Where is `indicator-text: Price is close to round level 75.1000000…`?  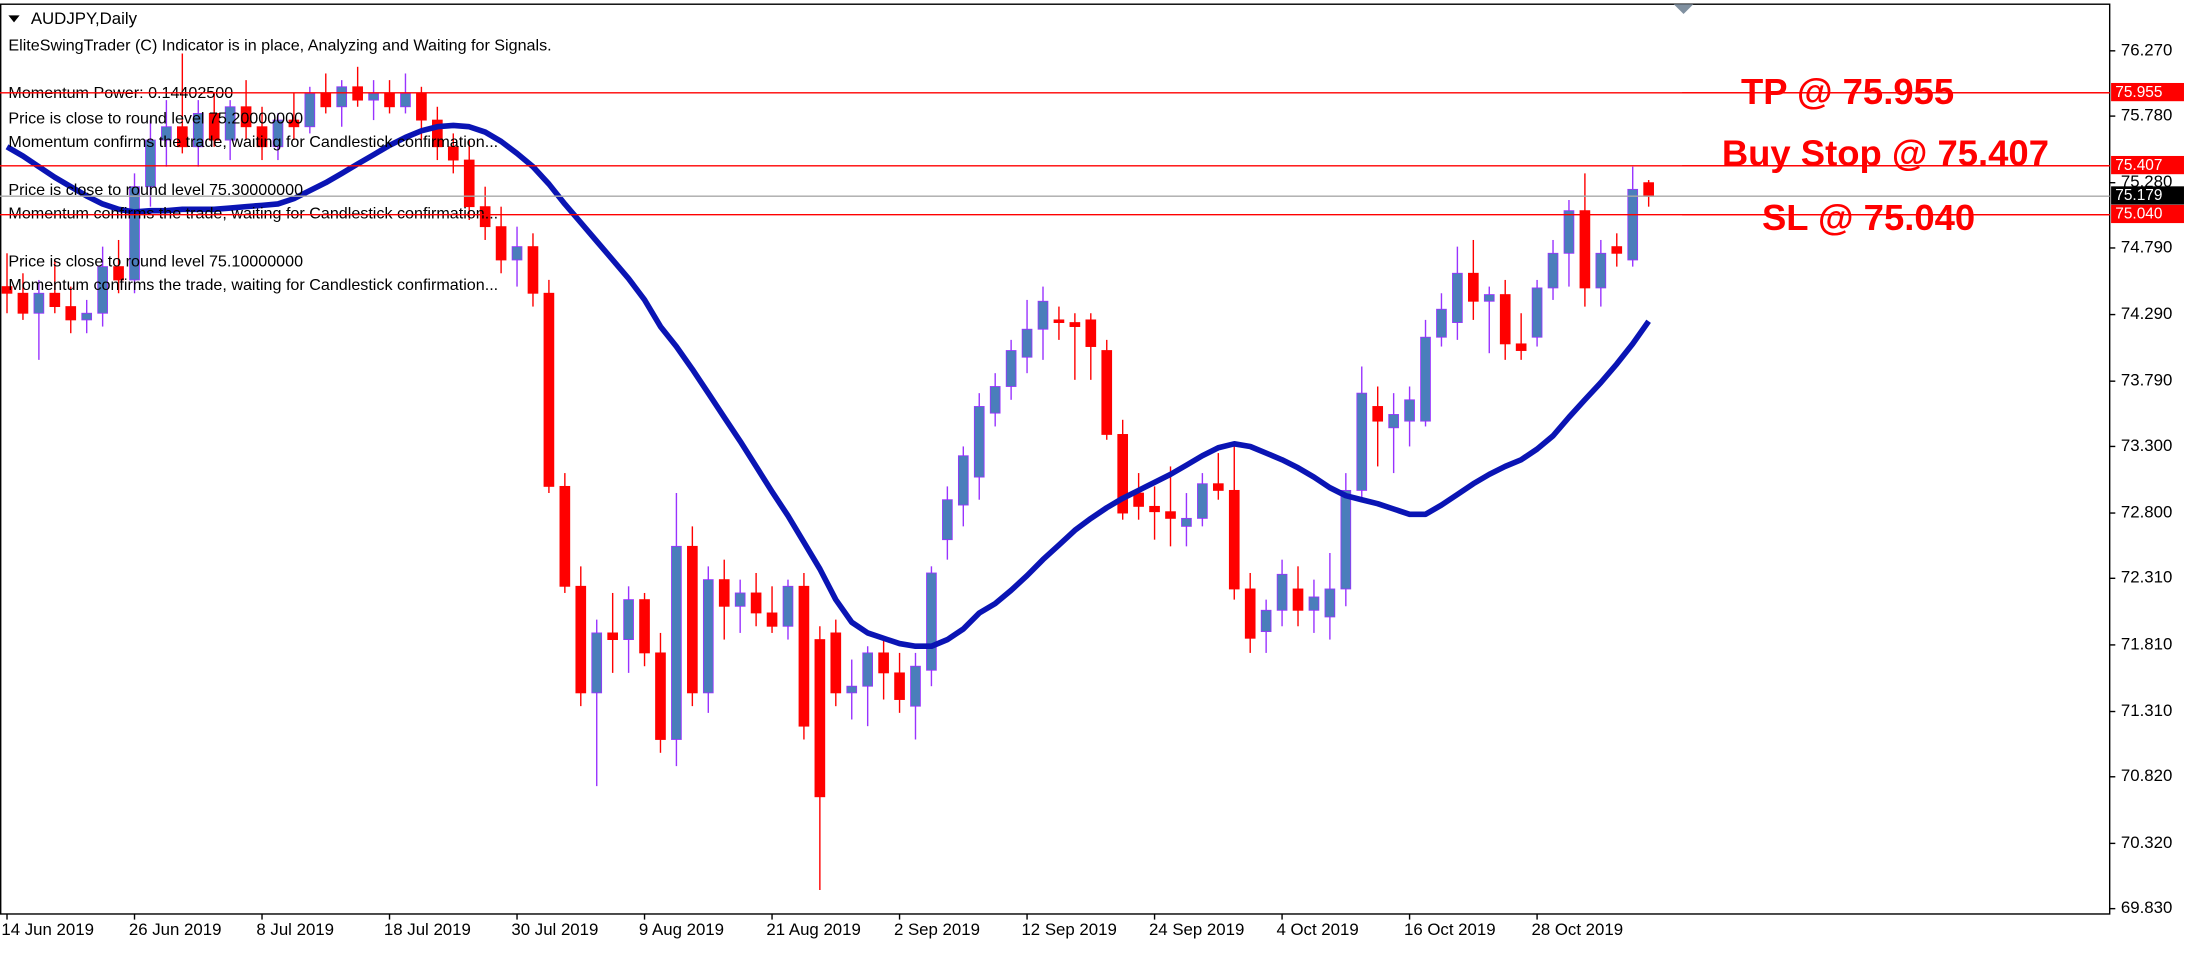
indicator-text: Price is close to round level 75.1000000… is located at coordinates (155, 261).